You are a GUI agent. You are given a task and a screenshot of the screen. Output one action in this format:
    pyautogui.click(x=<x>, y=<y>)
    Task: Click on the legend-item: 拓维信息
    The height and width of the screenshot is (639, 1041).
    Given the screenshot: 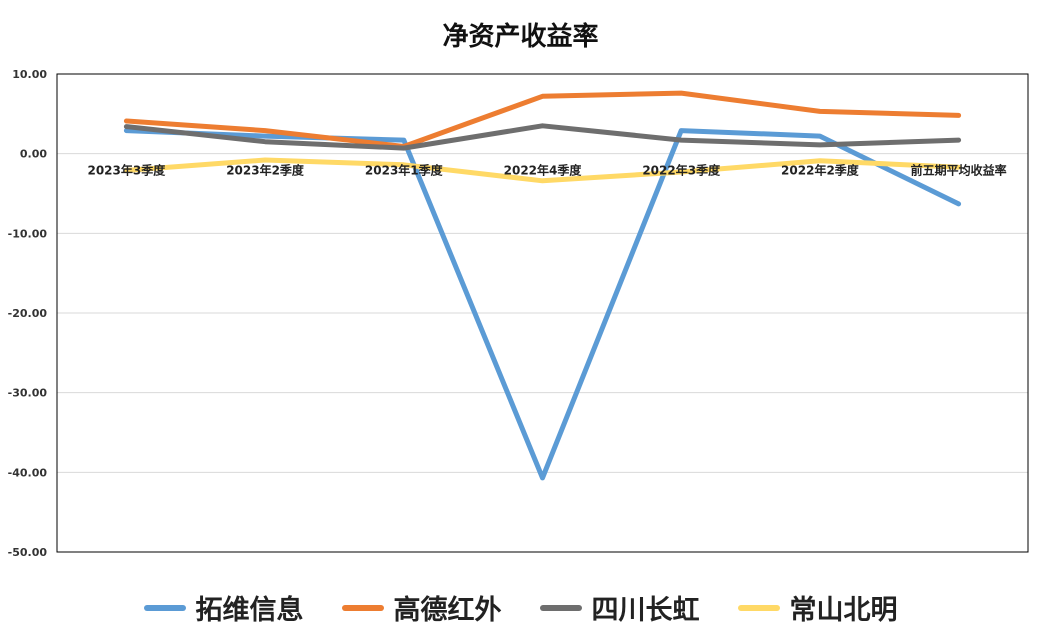 What is the action you would take?
    pyautogui.click(x=223, y=607)
    